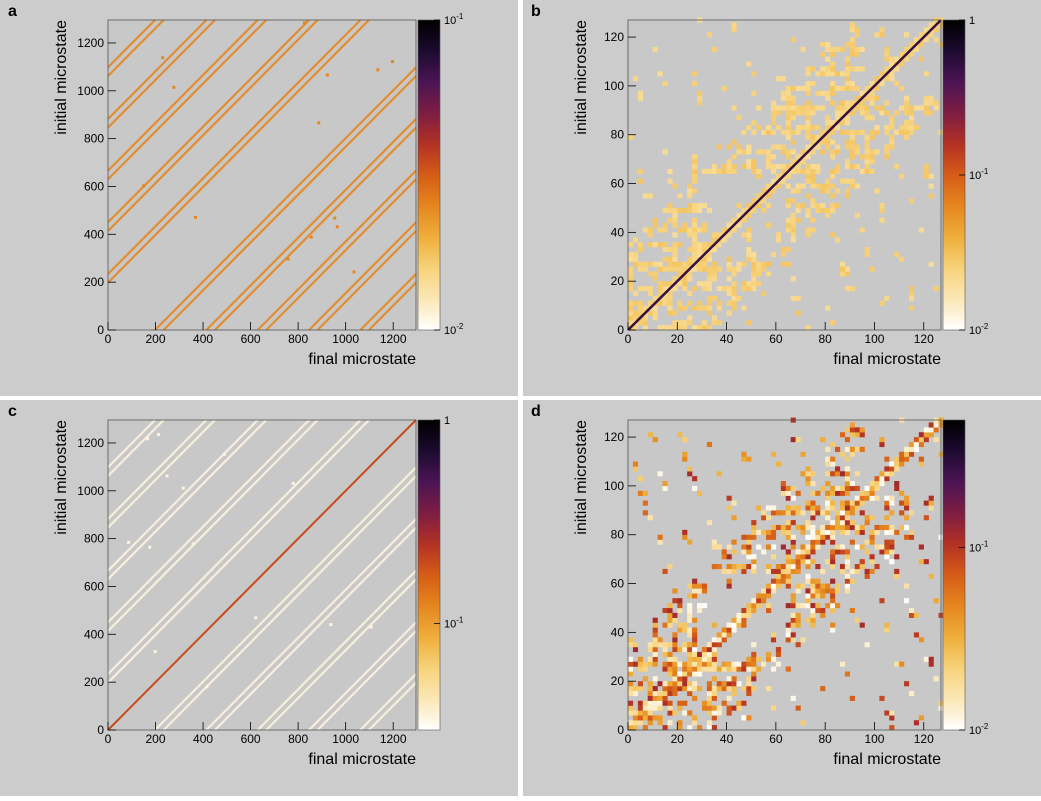 The height and width of the screenshot is (801, 1041). I want to click on panel-label: b, so click(536, 11).